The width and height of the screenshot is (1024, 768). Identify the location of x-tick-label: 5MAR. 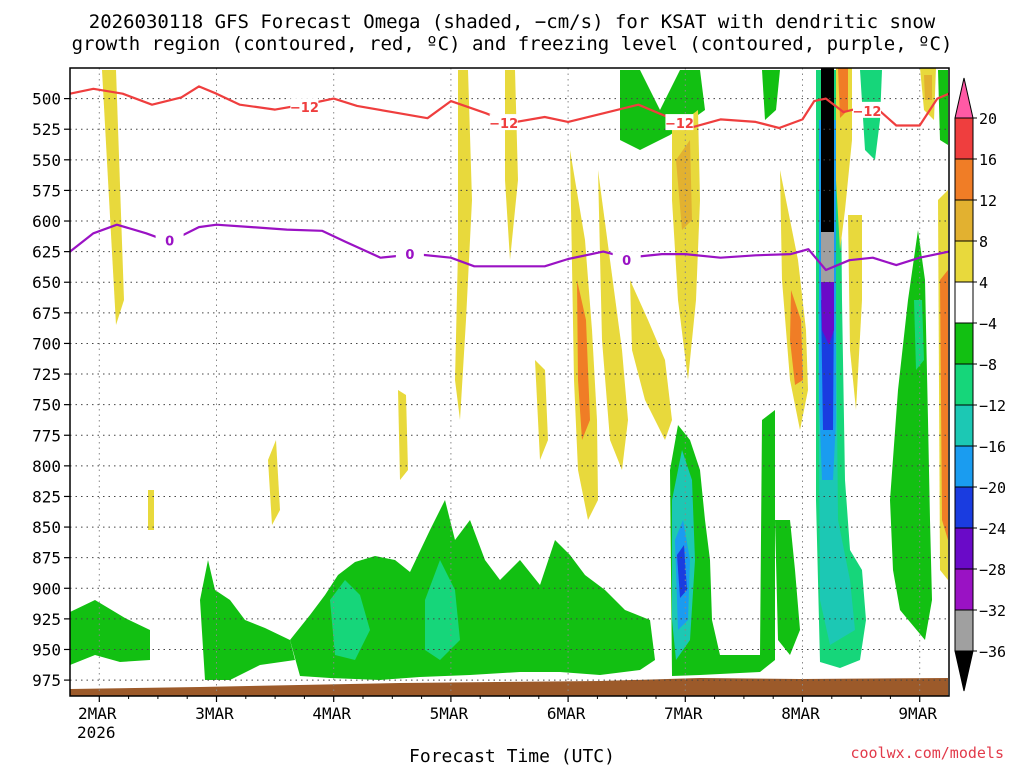
(449, 713).